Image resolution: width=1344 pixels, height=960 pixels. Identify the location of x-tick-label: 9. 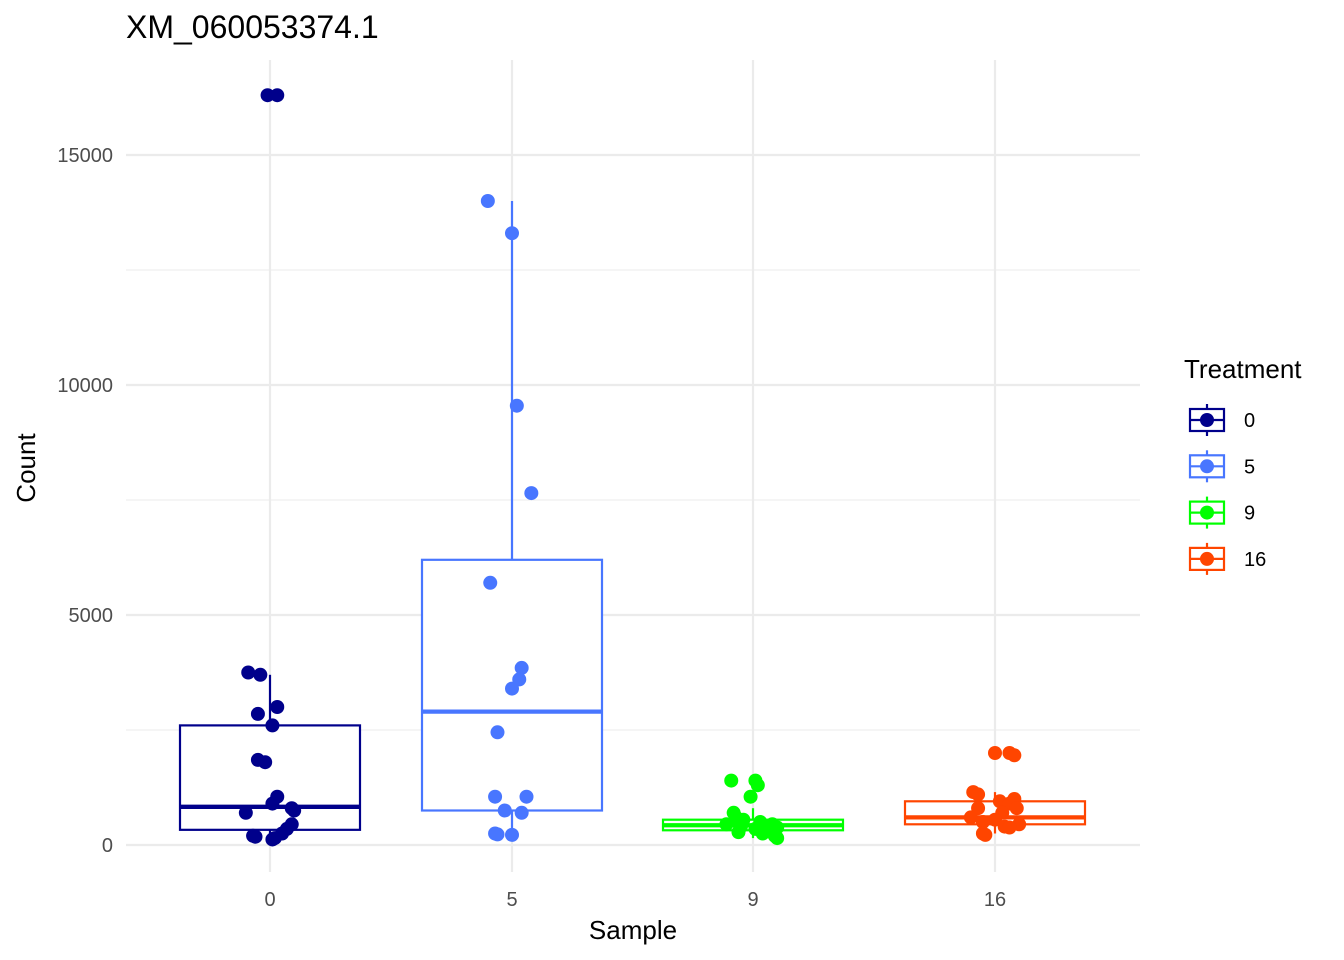
(752, 900).